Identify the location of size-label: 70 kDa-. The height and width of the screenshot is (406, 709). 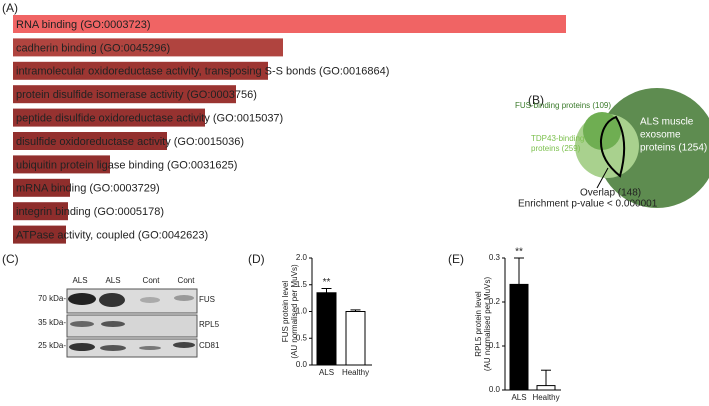
(52, 298).